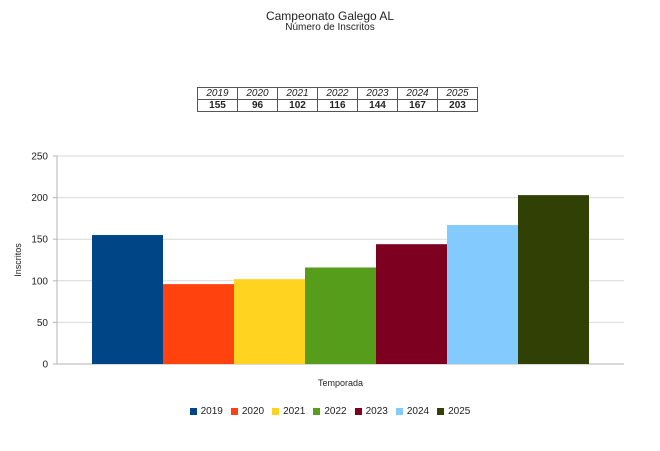  I want to click on legend-item-2025: 2025, so click(453, 411).